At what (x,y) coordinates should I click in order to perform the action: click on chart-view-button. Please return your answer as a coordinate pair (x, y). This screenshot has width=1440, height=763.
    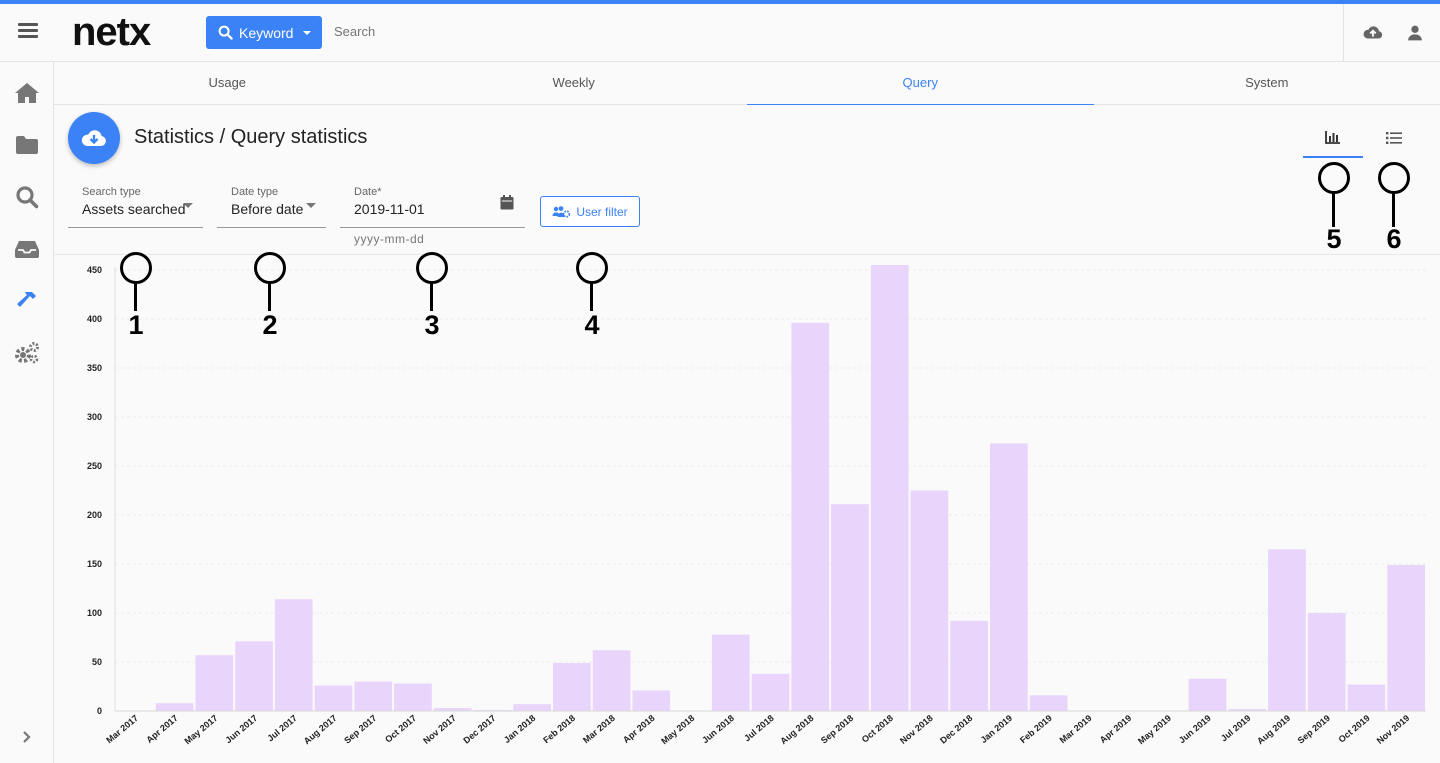
    Looking at the image, I should click on (1333, 138).